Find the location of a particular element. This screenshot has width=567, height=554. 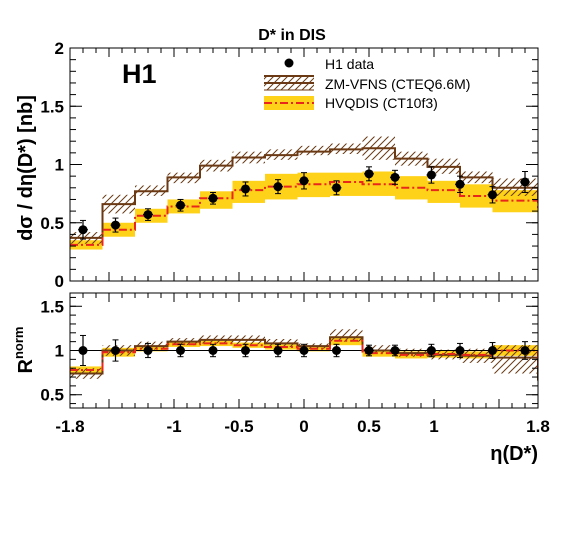

legend-entry-zmvfns: ZM-VFNS (CTEQ6.6M) is located at coordinates (397, 84).